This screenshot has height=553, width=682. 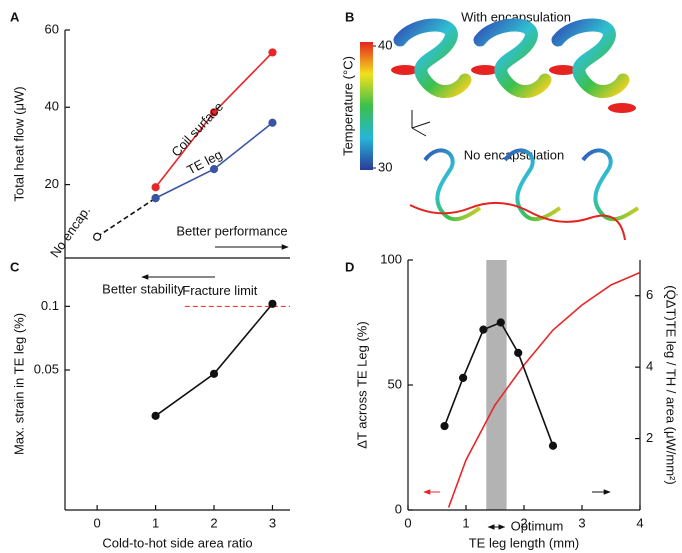 What do you see at coordinates (52, 183) in the screenshot?
I see `y-tick-label: 20` at bounding box center [52, 183].